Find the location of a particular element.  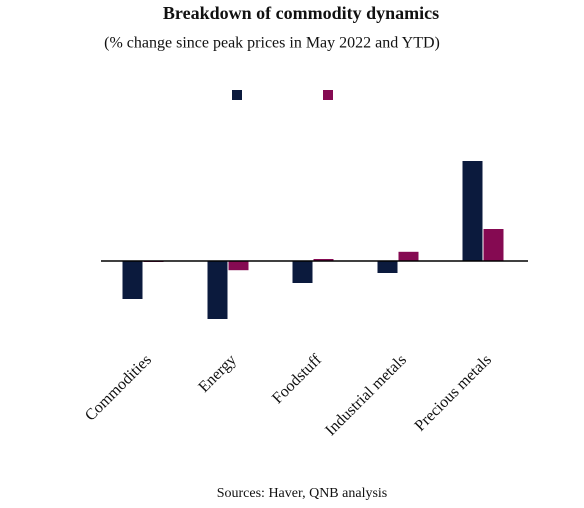

chart-title: Breakdown of commodity dynamics is located at coordinates (301, 13).